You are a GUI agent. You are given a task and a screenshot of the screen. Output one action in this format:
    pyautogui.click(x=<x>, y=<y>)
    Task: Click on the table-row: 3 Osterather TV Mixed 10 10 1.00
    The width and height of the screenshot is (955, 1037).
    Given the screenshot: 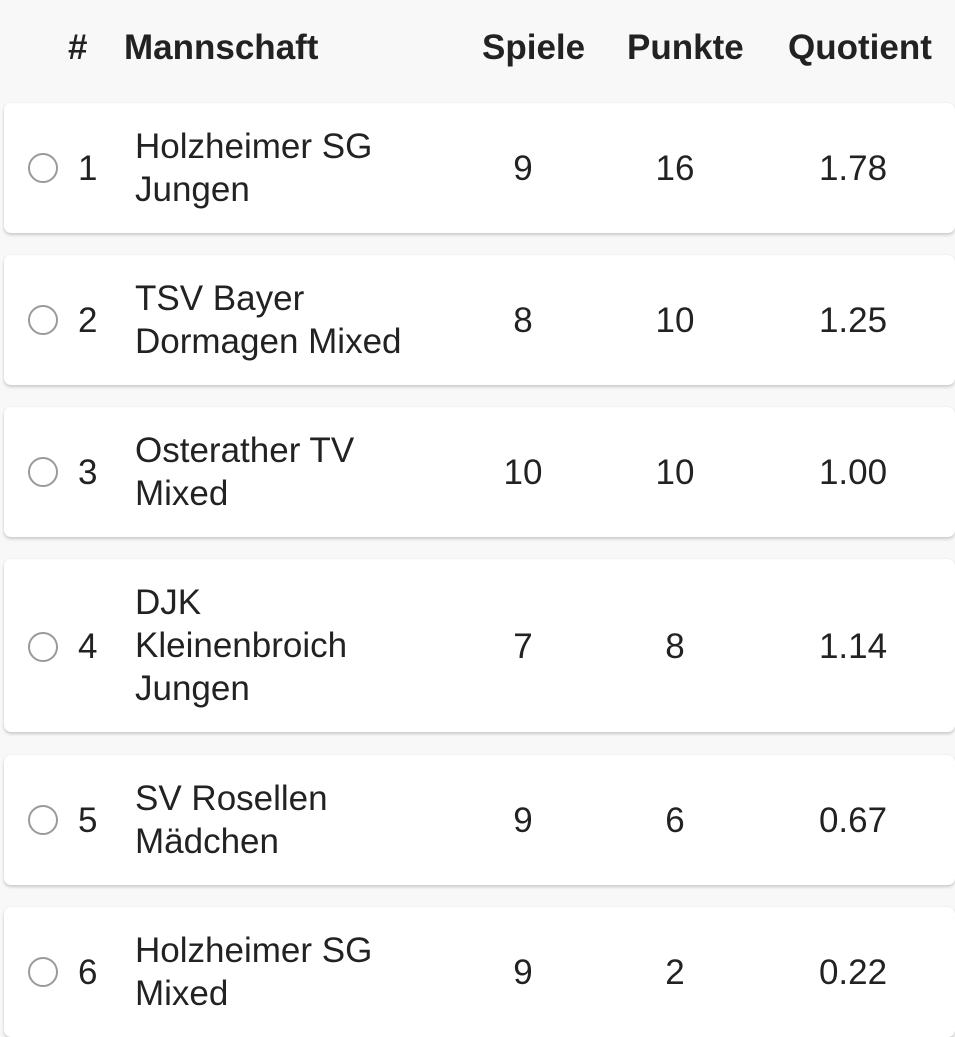 What is the action you would take?
    pyautogui.click(x=479, y=472)
    